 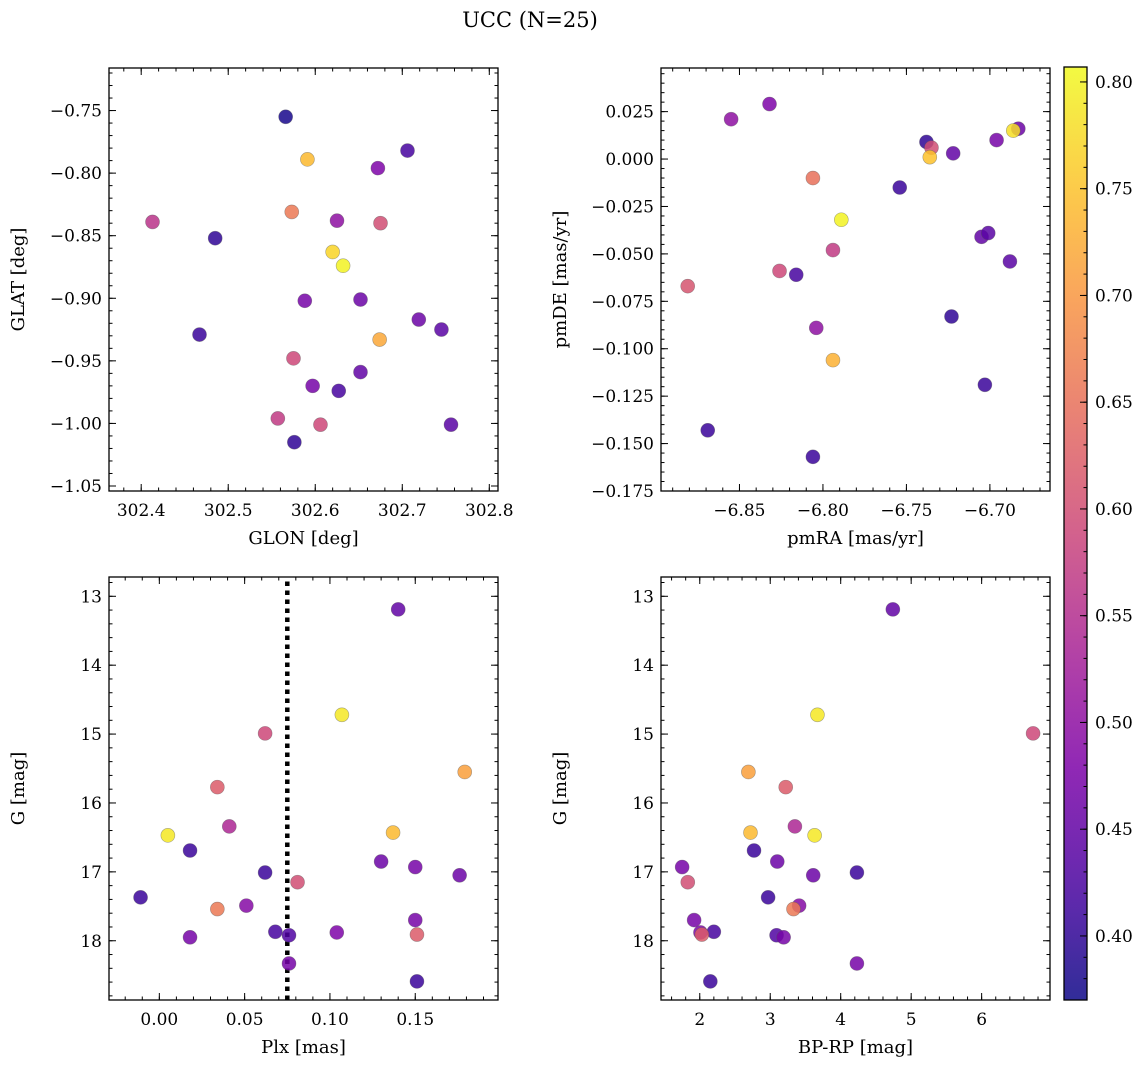 What do you see at coordinates (622, 207) in the screenshot?
I see `y-tick-label: −0.025` at bounding box center [622, 207].